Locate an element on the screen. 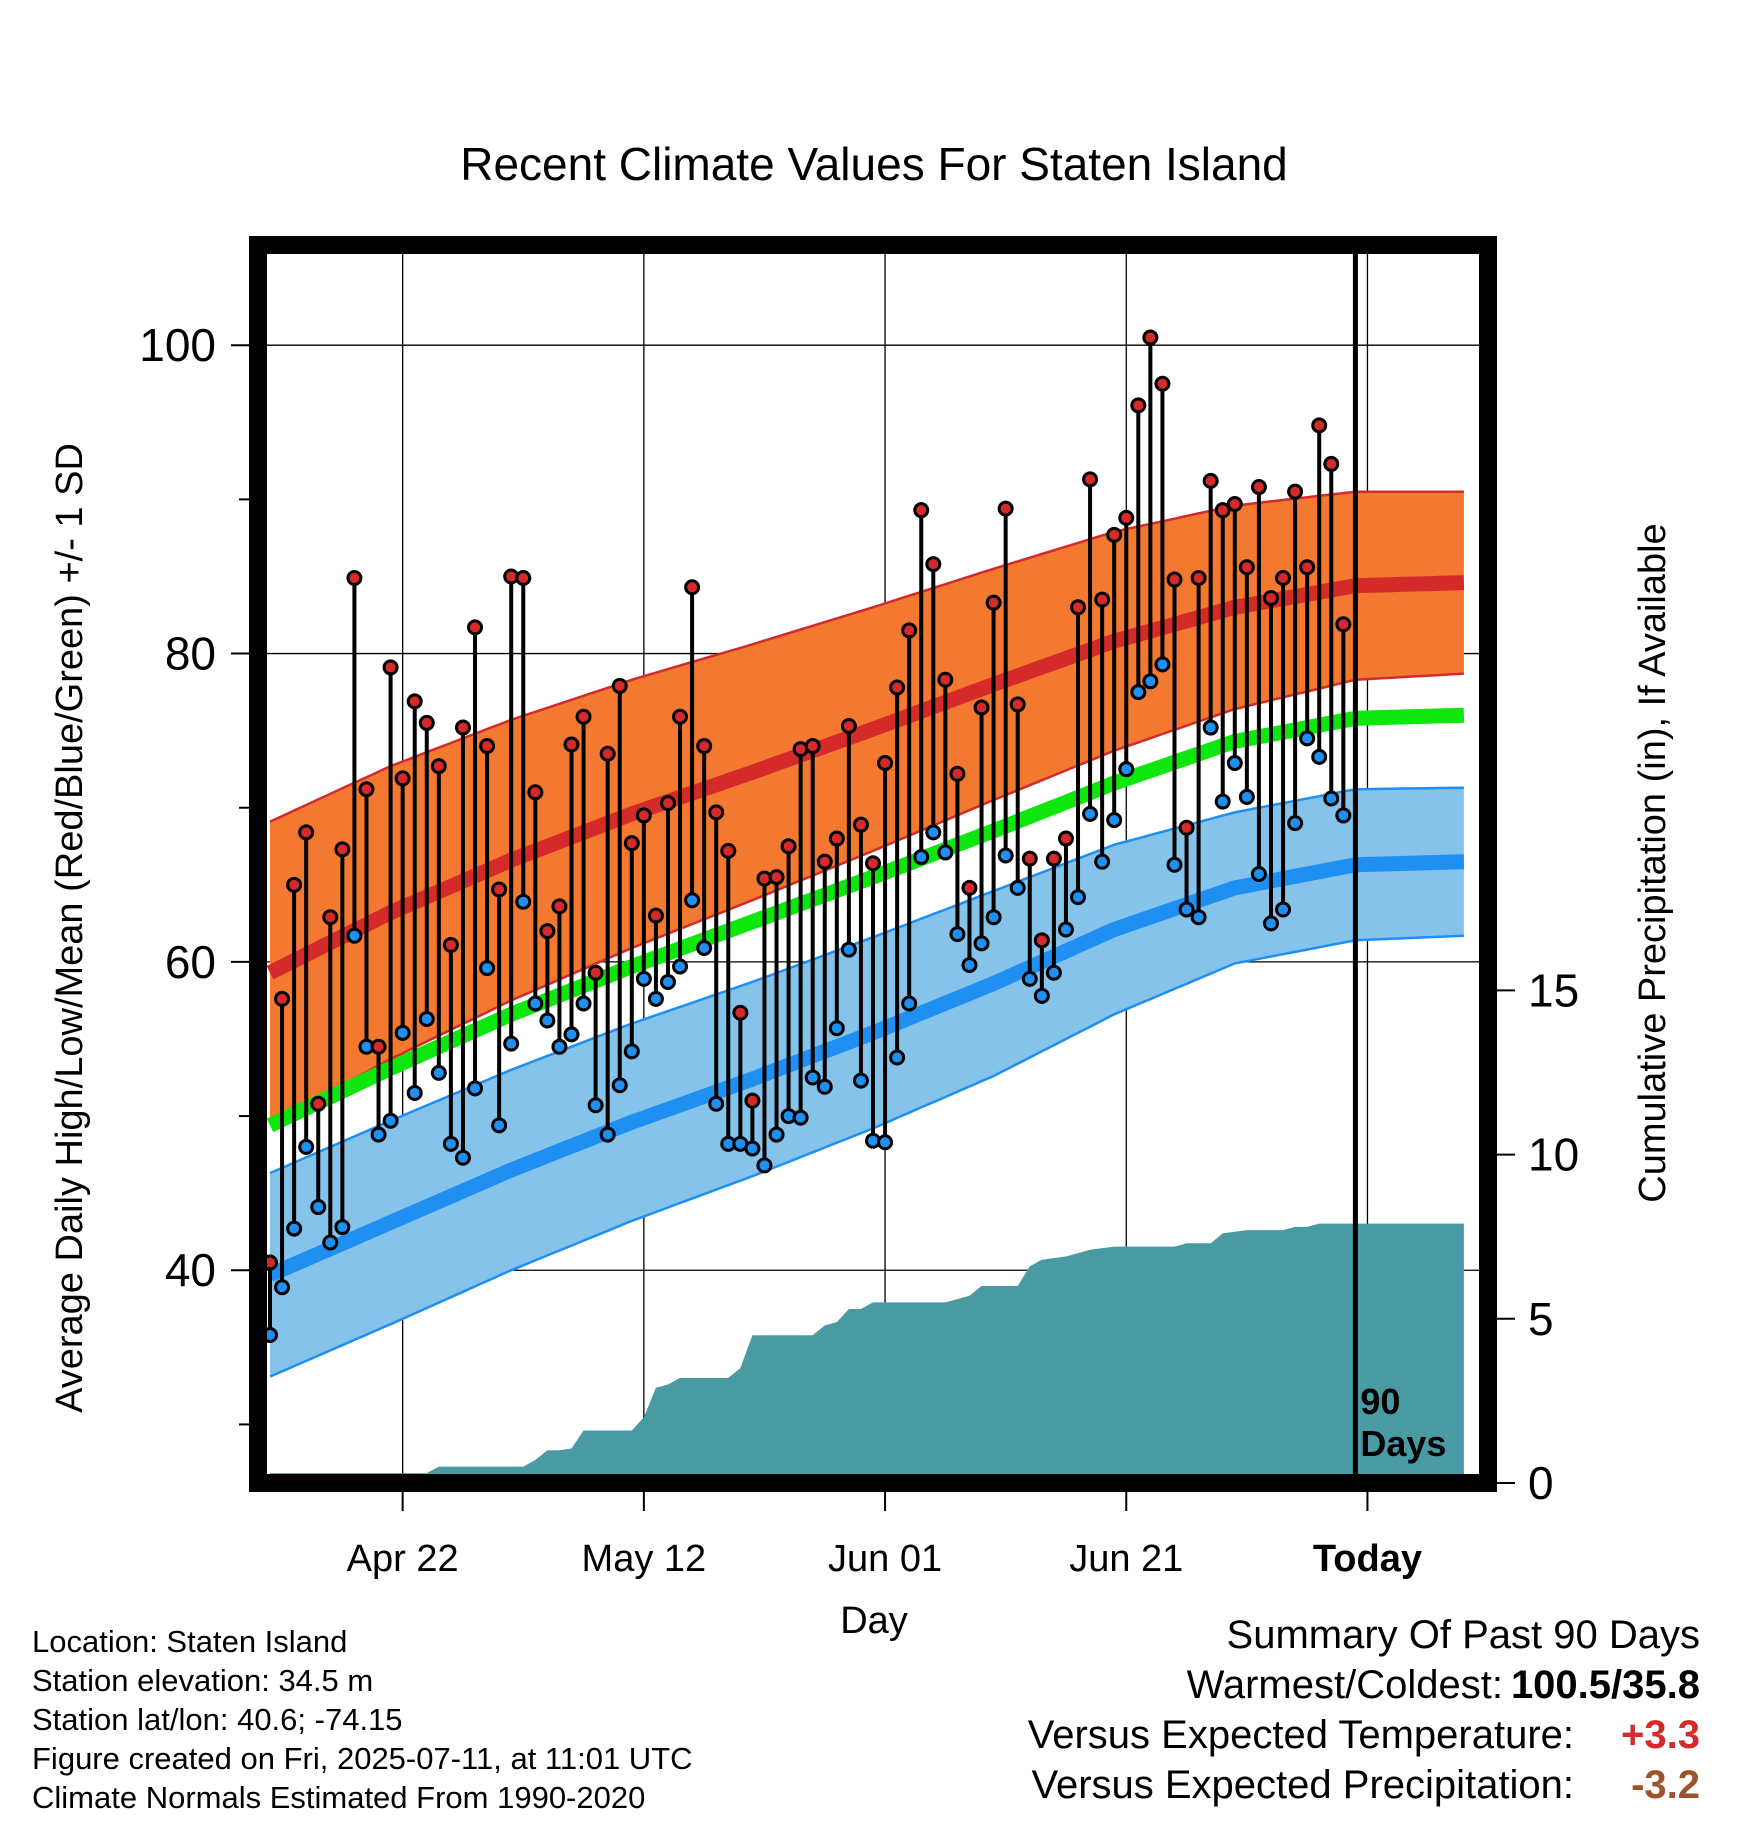  y-tick-label: 40 is located at coordinates (190, 1270).